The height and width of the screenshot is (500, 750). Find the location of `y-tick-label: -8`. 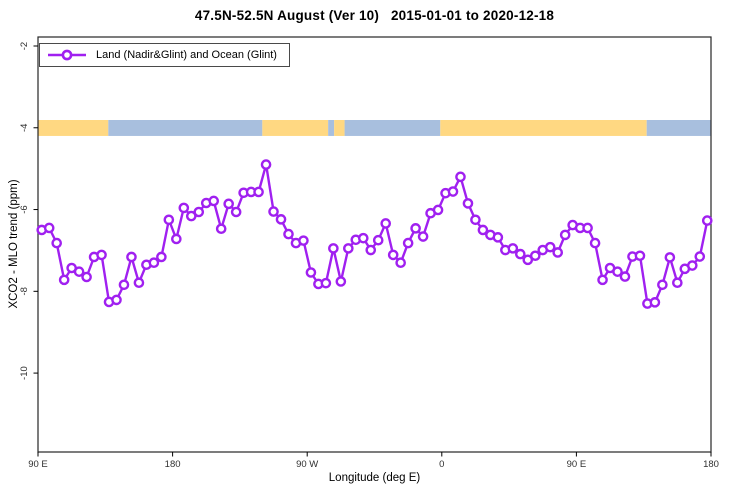

y-tick-label: -8 is located at coordinates (24, 291).